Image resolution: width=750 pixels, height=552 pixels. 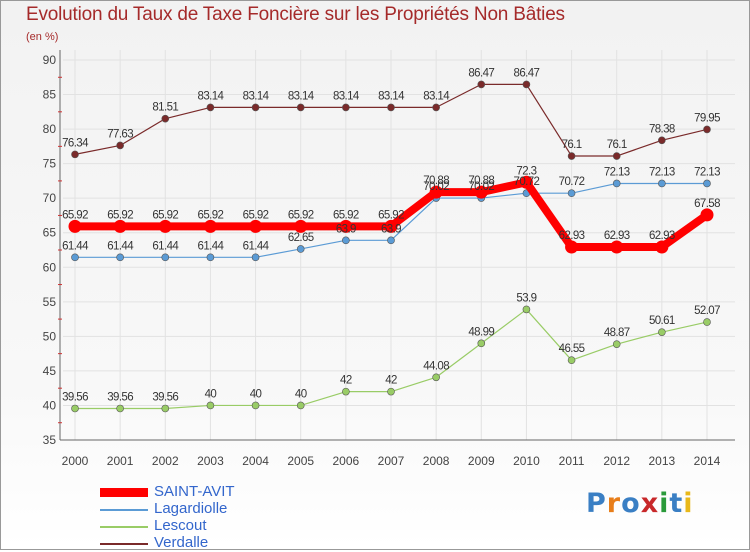 What do you see at coordinates (572, 461) in the screenshot?
I see `x-tick-label: 2011` at bounding box center [572, 461].